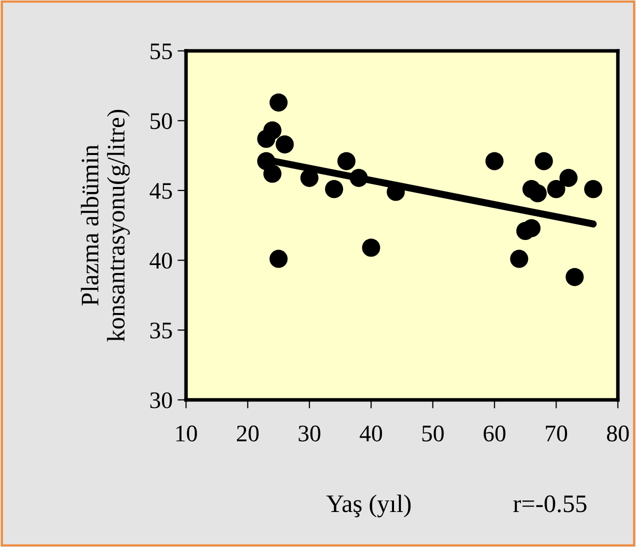 The image size is (636, 547). What do you see at coordinates (495, 434) in the screenshot?
I see `x-tick-label: 60` at bounding box center [495, 434].